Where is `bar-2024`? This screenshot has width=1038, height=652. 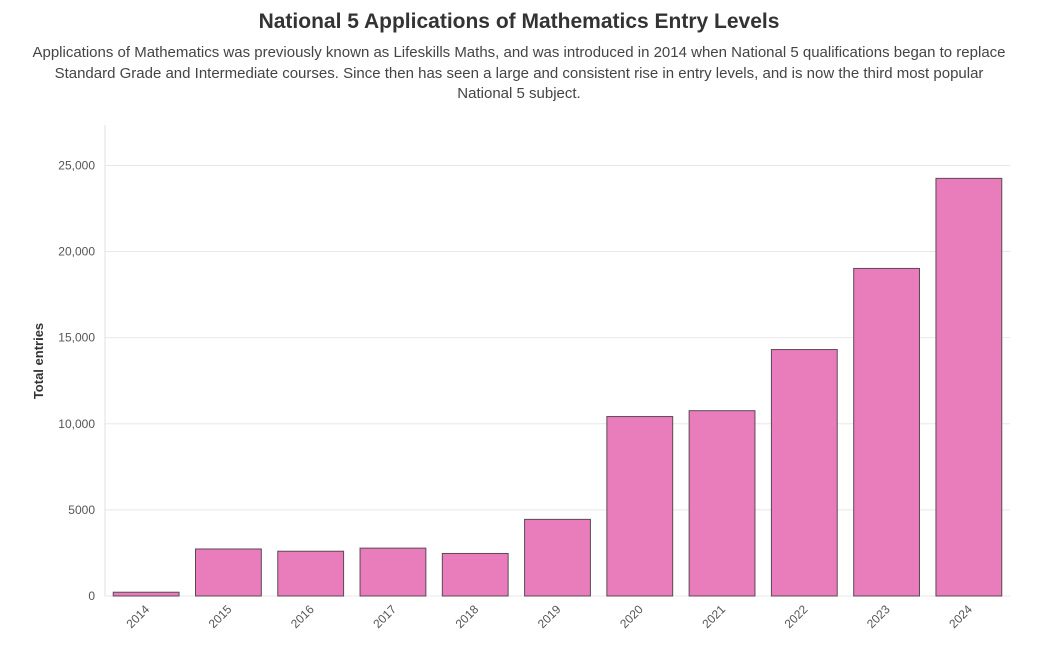
bar-2024 is located at coordinates (969, 387).